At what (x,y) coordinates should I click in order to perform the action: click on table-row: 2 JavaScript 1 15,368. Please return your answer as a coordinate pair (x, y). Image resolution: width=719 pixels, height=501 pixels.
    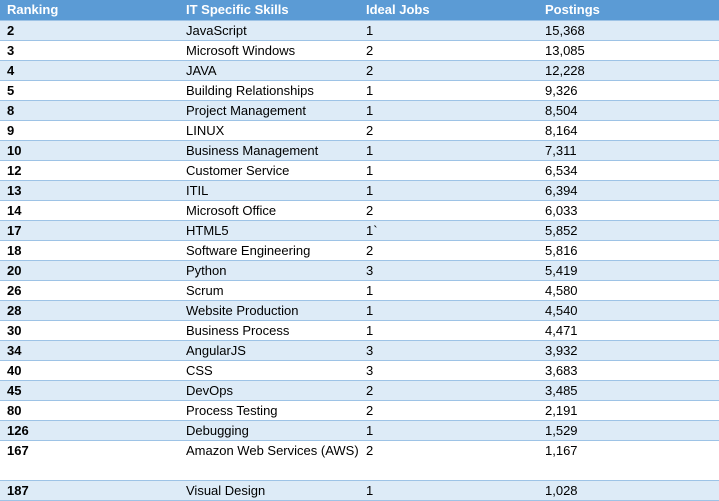
    Looking at the image, I should click on (359, 30).